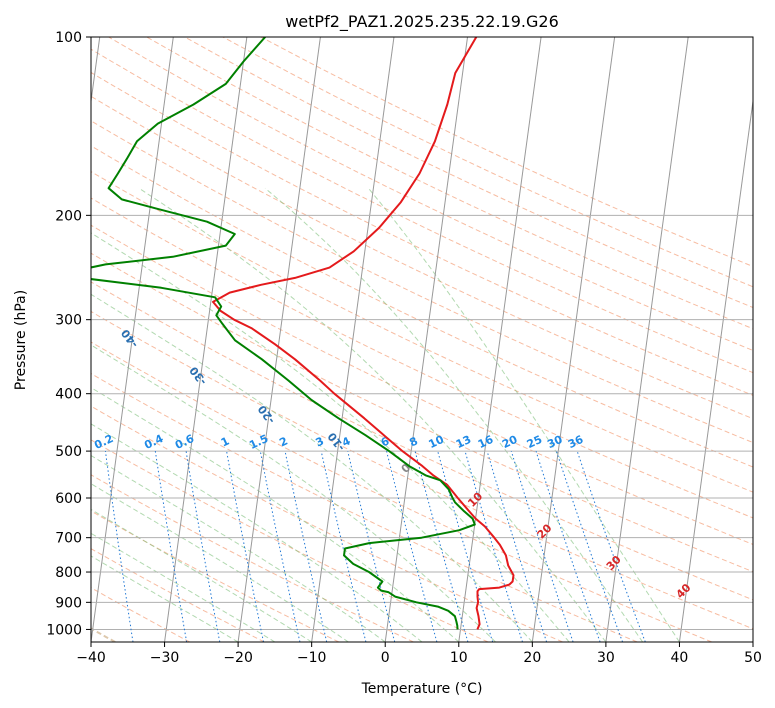 The image size is (775, 708). I want to click on x-tick-label: −10, so click(312, 658).